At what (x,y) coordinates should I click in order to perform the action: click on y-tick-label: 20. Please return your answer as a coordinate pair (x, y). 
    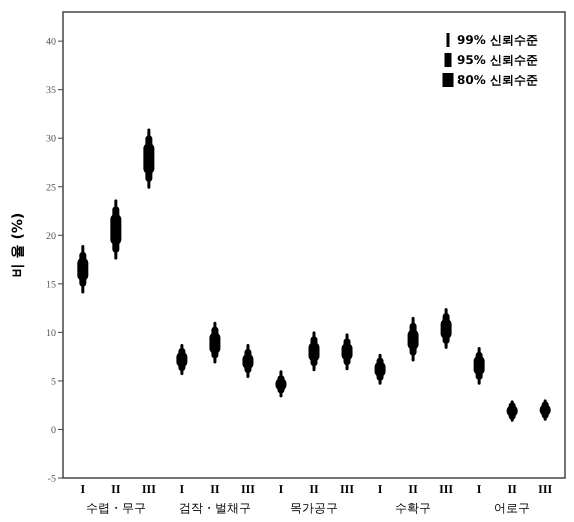
    Looking at the image, I should click on (51, 236).